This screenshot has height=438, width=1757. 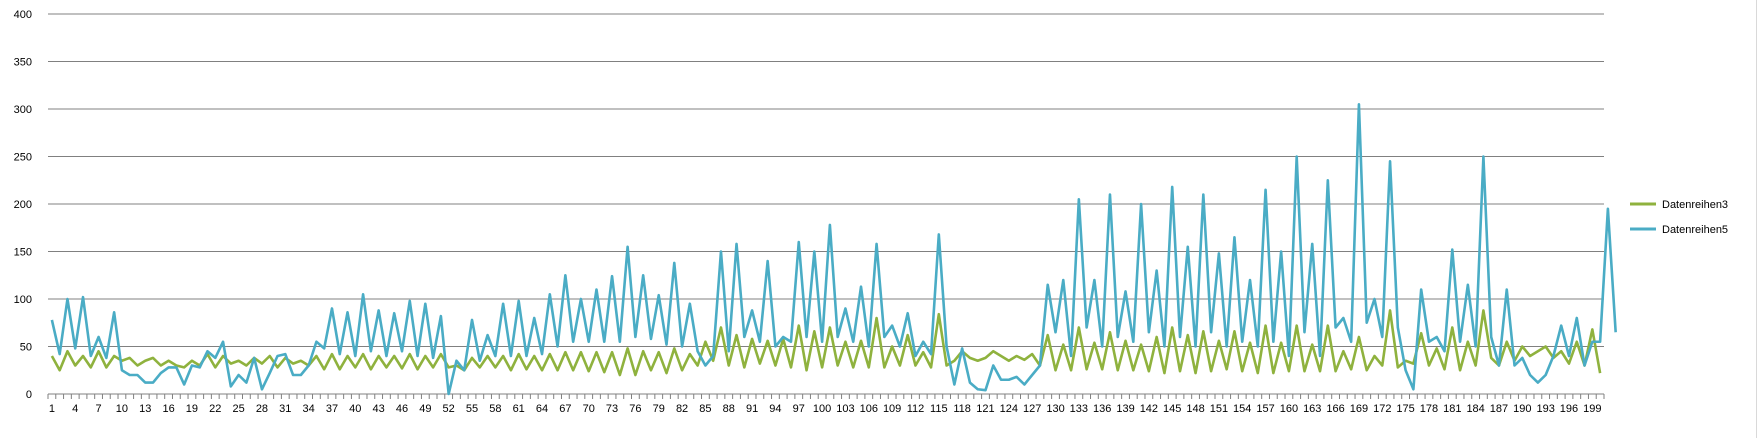 I want to click on x-tick-label: 175, so click(x=1405, y=409).